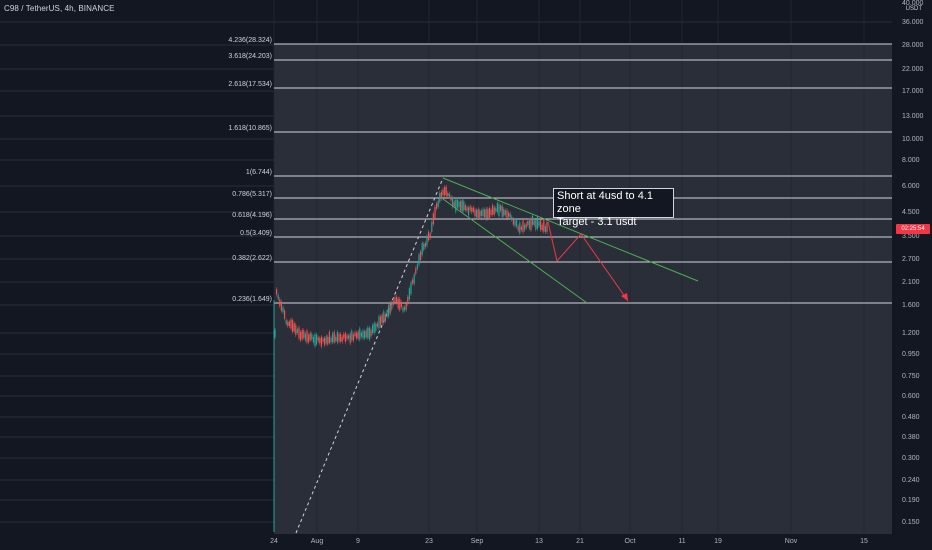  I want to click on trade-note-line-2: Target - 3.1 usdt, so click(597, 222).